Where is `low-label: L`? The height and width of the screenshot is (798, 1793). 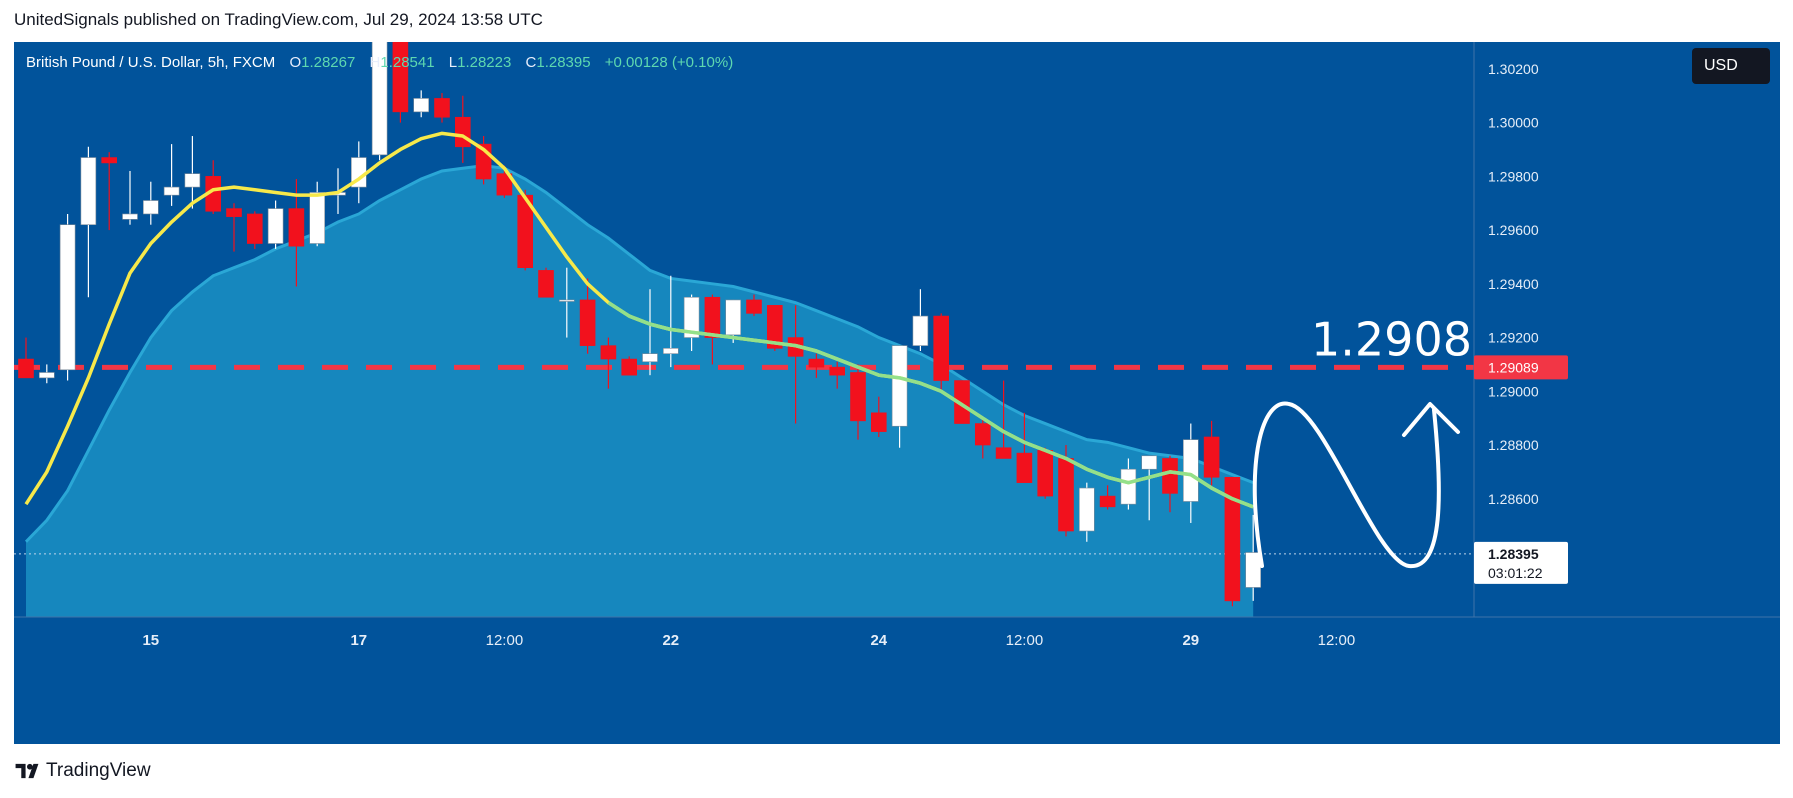
low-label: L is located at coordinates (453, 62).